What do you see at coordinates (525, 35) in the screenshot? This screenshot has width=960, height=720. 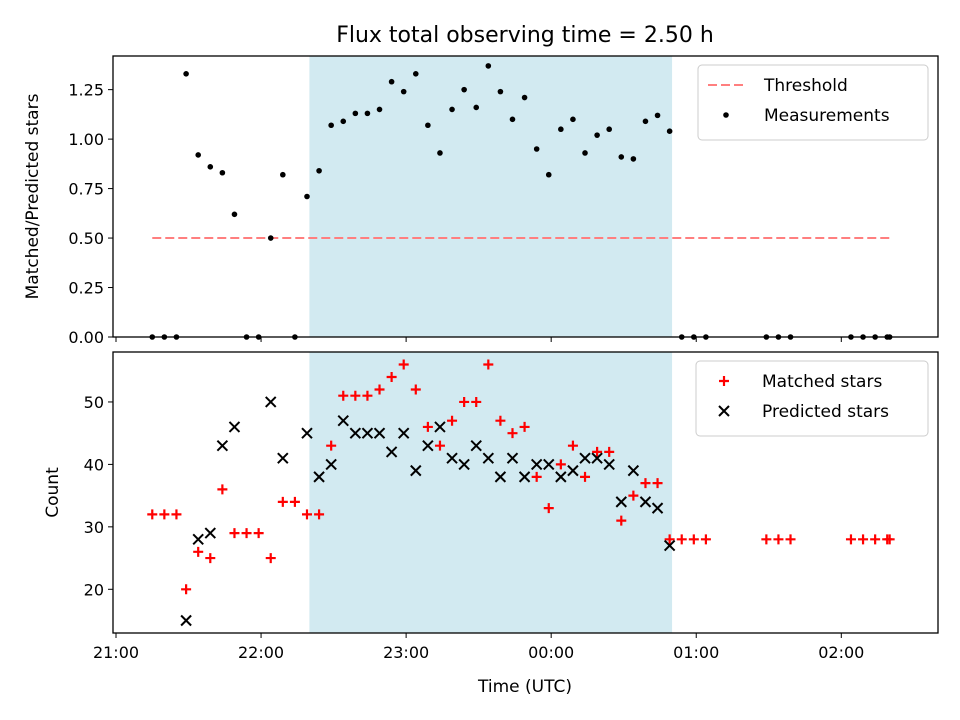 I see `chart-title: Flux total observing time = 2.50 h` at bounding box center [525, 35].